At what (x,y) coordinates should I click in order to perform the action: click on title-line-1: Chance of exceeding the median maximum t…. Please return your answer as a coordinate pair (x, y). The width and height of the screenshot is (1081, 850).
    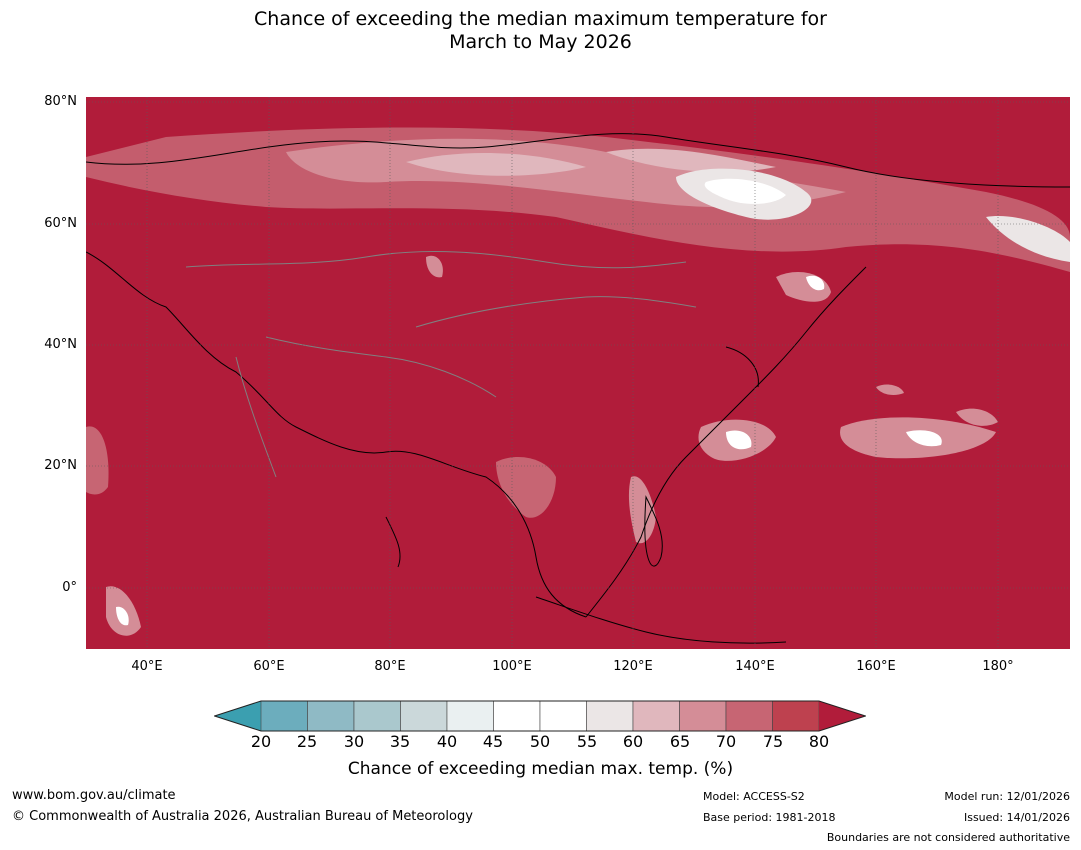
    Looking at the image, I should click on (540, 19).